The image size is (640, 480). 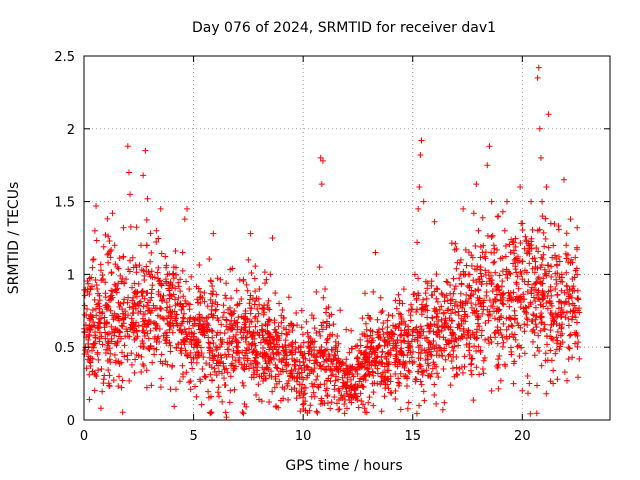 I want to click on x-tick-label: 5, so click(x=193, y=436).